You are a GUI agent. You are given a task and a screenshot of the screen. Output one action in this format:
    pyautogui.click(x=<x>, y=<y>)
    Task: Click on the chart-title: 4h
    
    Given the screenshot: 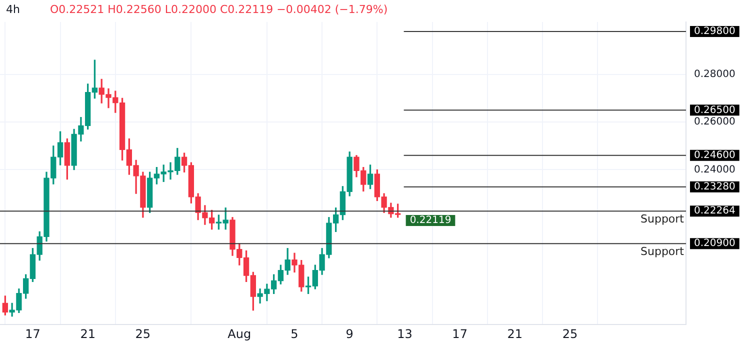 What is the action you would take?
    pyautogui.click(x=13, y=9)
    